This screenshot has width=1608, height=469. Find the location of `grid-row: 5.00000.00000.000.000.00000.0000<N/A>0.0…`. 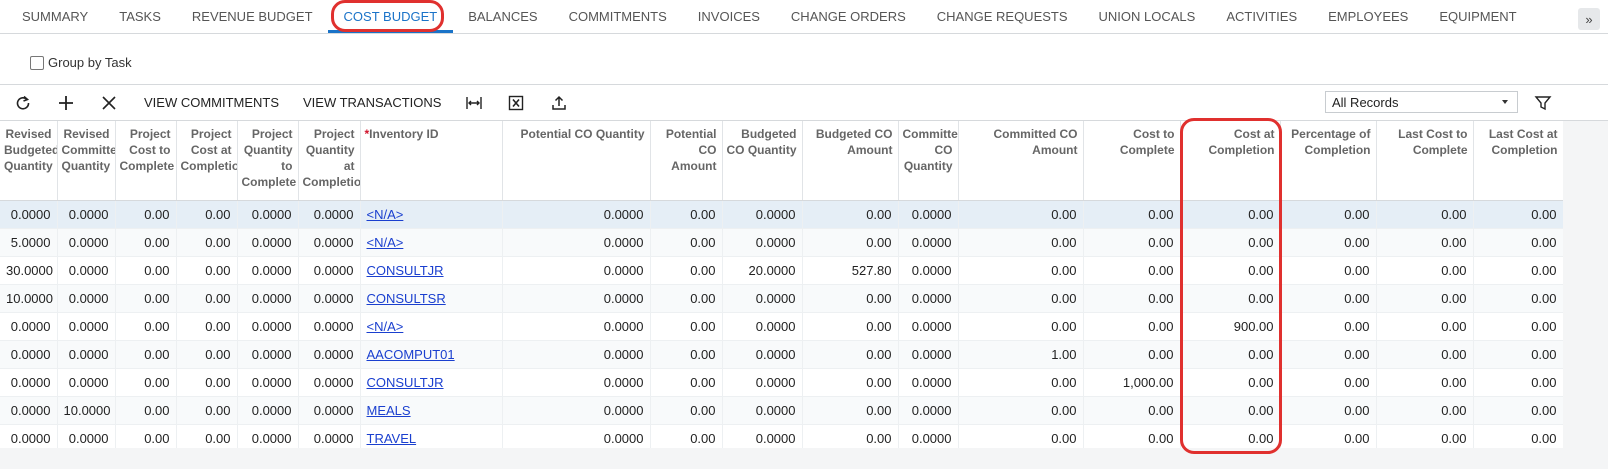

grid-row: 5.00000.00000.000.000.00000.0000<N/A>0.0… is located at coordinates (781, 243).